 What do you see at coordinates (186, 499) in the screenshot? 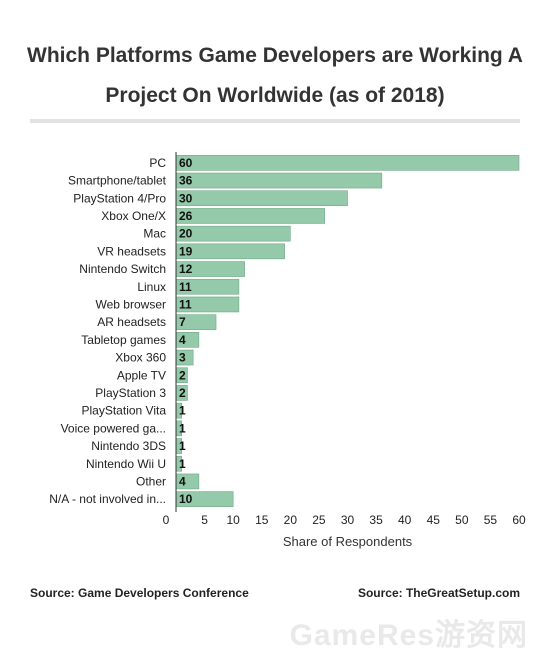
I see `value-label: 10` at bounding box center [186, 499].